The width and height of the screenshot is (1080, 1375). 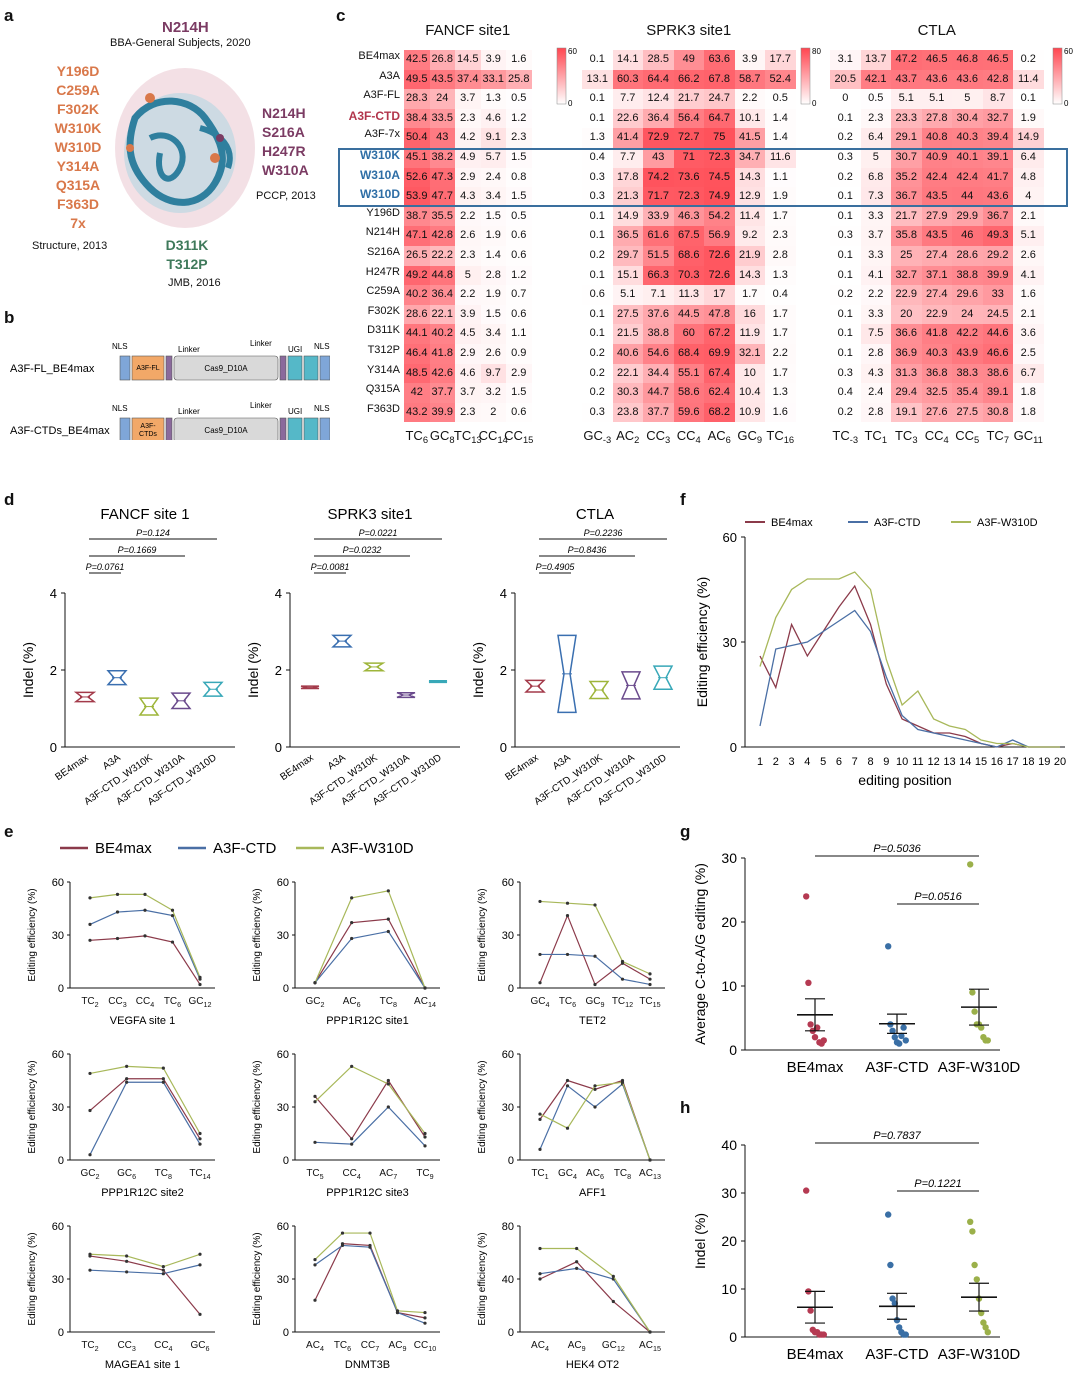 I want to click on plot-site-name: DNMT3B, so click(x=367, y=1365).